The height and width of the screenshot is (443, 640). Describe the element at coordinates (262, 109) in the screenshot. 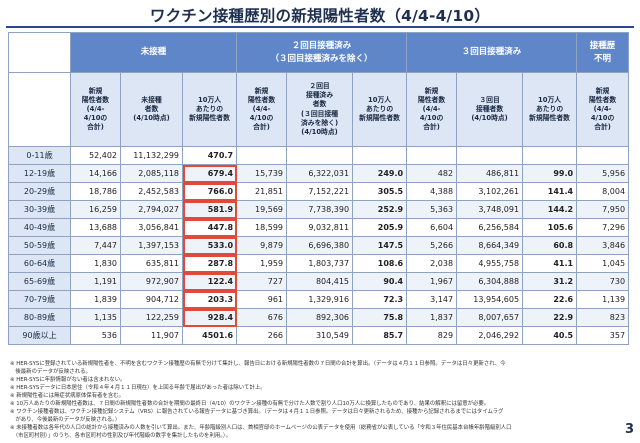

I see `subheader-s2-cases: 新規 陽性者数 (4/4- 4/10の 合計)` at that location.